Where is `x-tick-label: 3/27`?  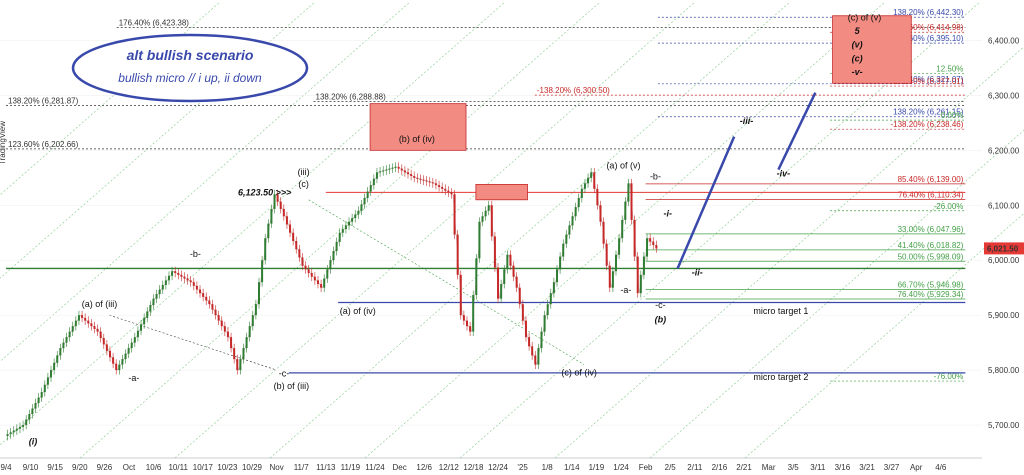 x-tick-label: 3/27 is located at coordinates (892, 467).